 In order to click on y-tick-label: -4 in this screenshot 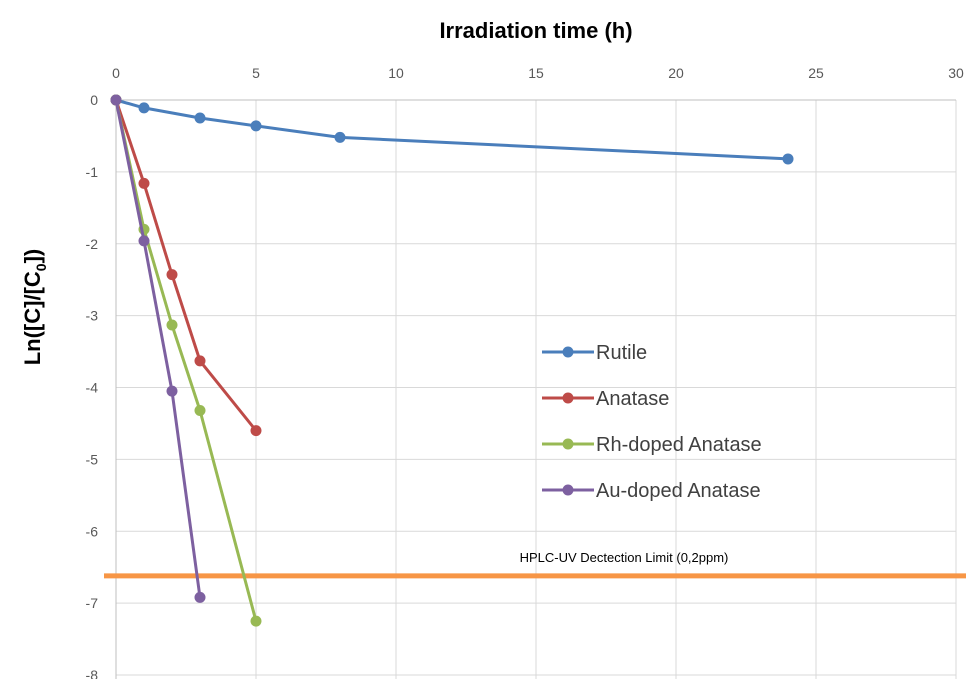, I will do `click(92, 388)`.